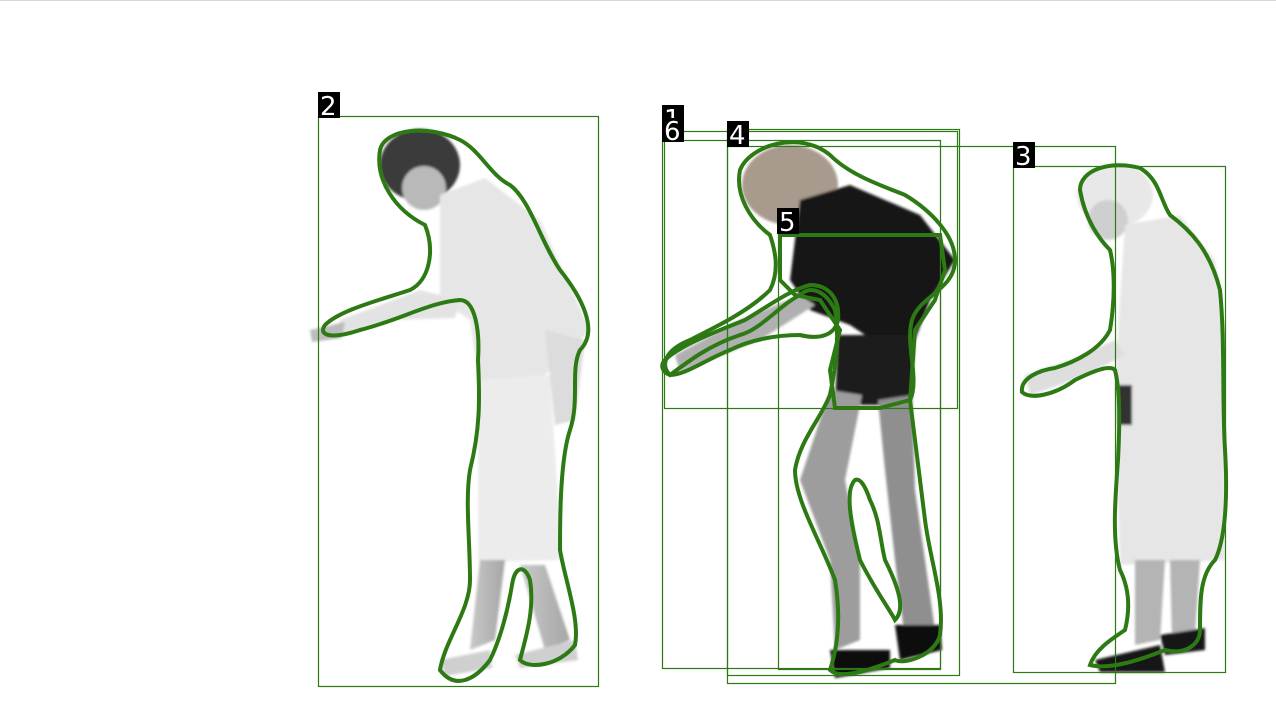 The image size is (1276, 706). What do you see at coordinates (750, 330) in the screenshot?
I see `person-6-outline` at bounding box center [750, 330].